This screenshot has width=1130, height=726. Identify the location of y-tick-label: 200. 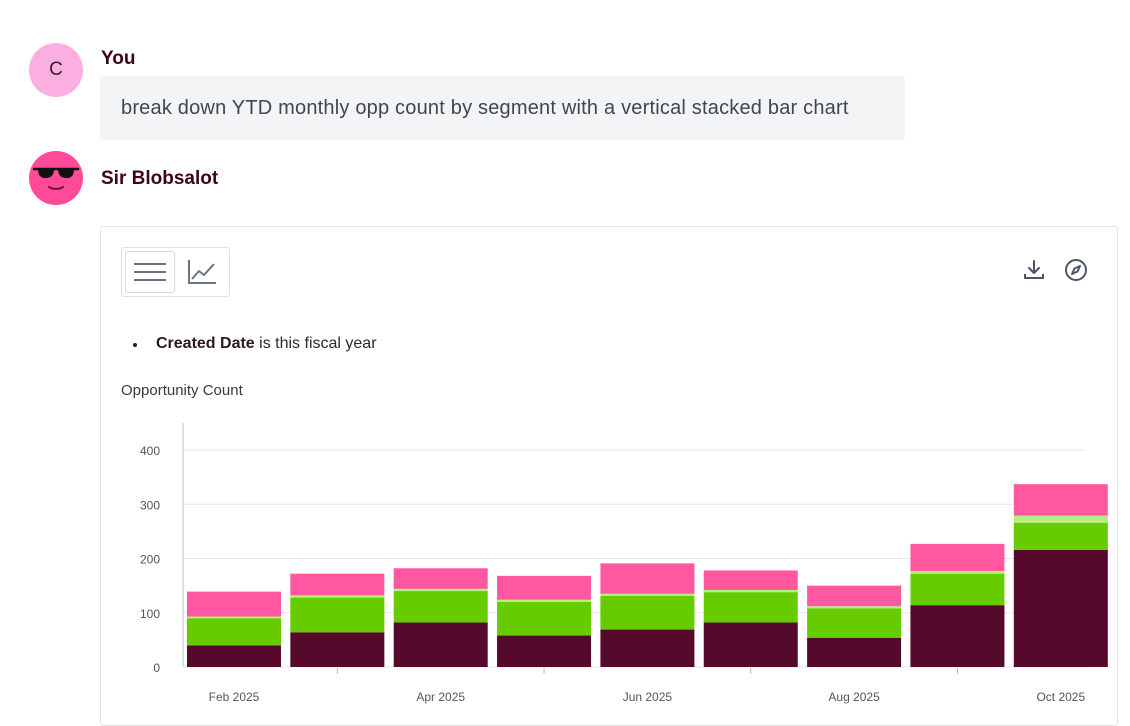
(150, 560).